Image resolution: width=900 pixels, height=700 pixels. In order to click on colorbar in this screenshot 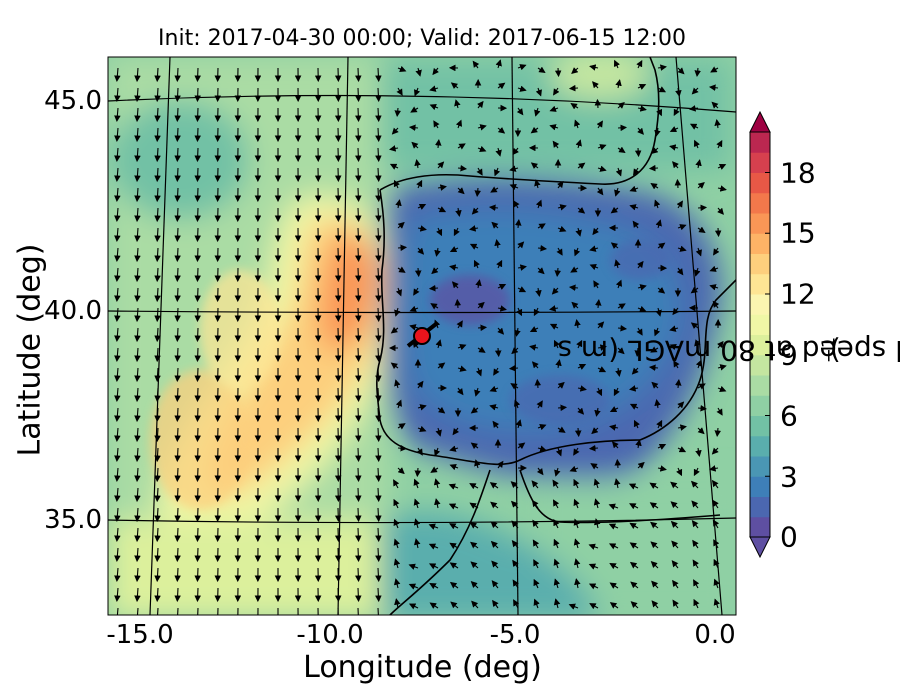, I will do `click(760, 334)`.